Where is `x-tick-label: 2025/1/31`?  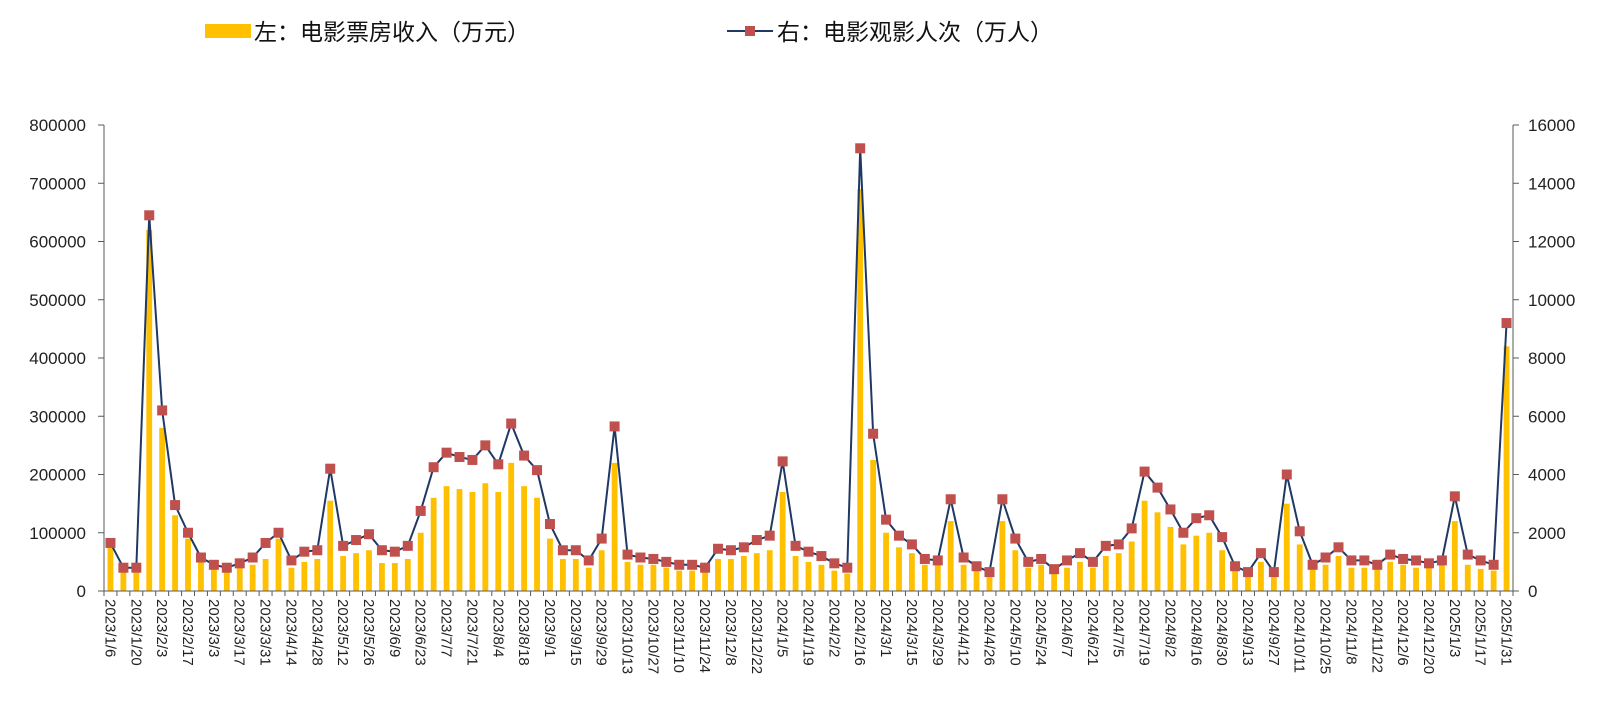
x-tick-label: 2025/1/31 is located at coordinates (1506, 632).